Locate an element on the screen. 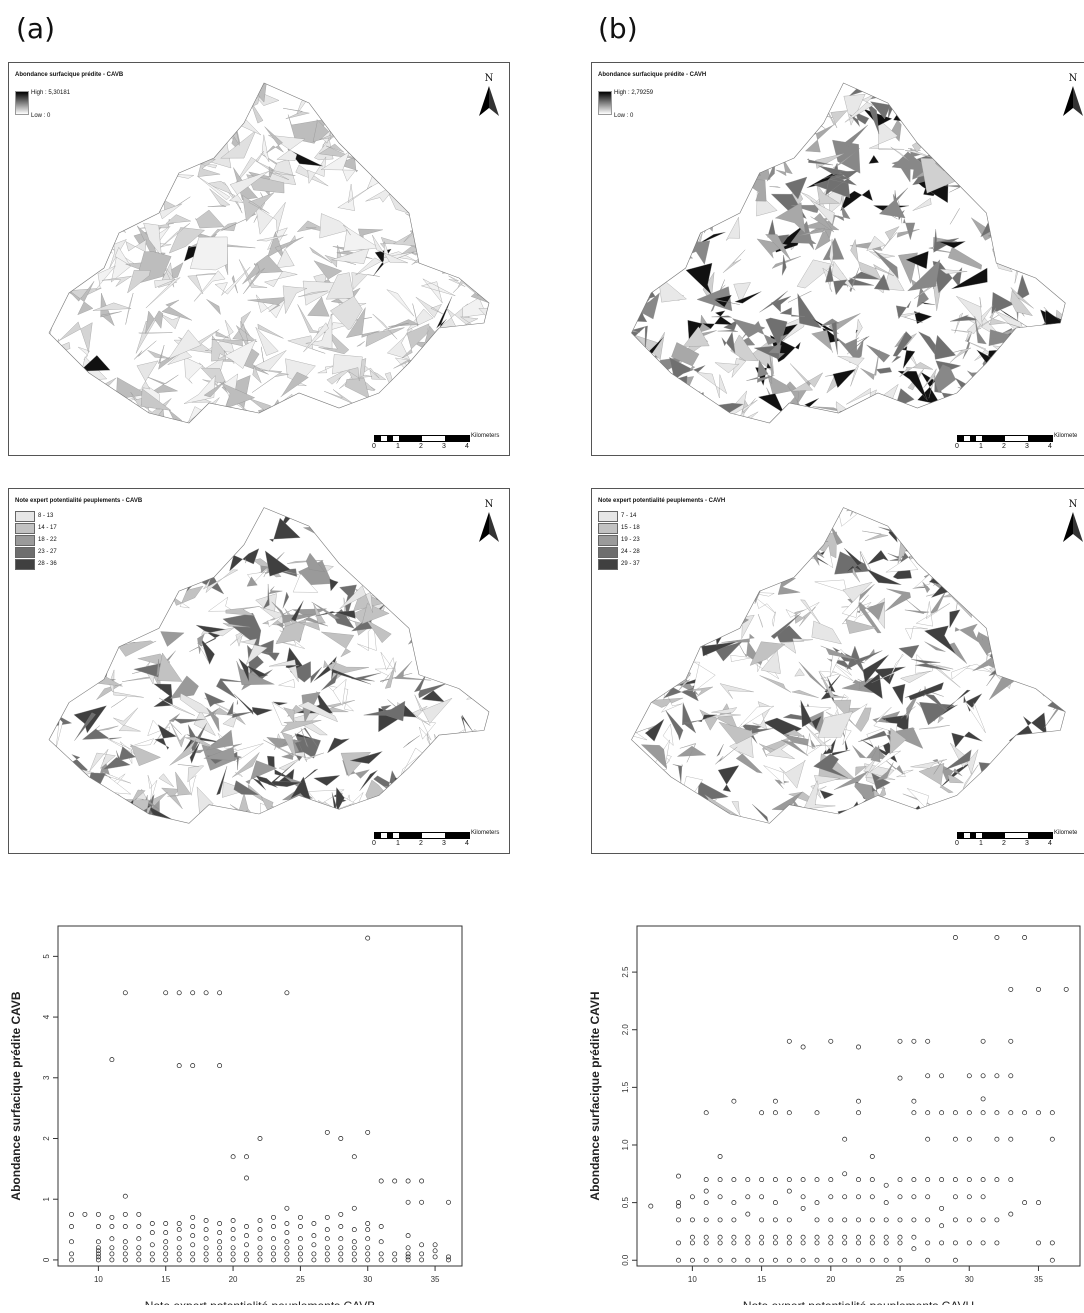  y-axis-title: Abondance surfacique prédite CAVB is located at coordinates (16, 1095).